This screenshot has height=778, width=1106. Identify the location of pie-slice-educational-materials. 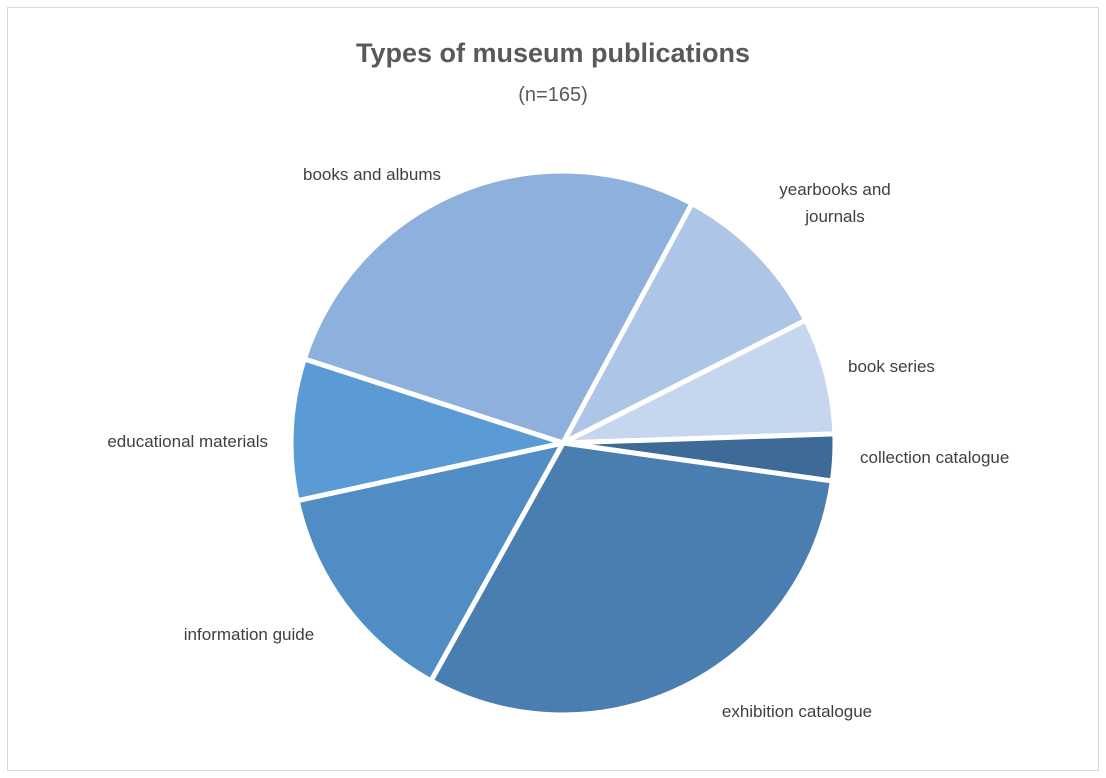
(427, 430).